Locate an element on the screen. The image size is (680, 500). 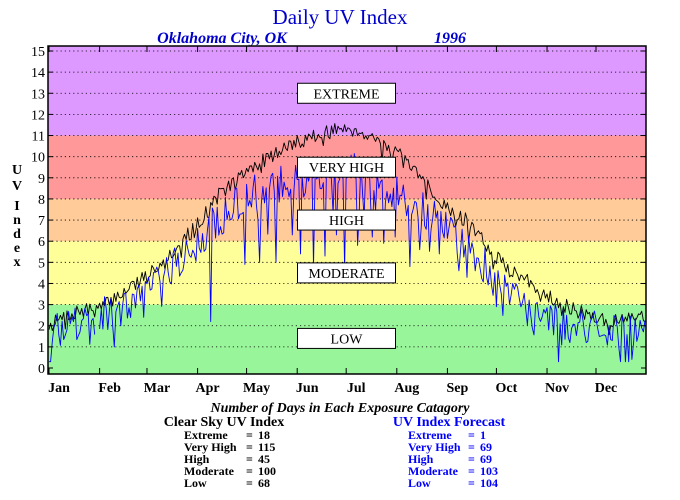
x-tick-label: Oct is located at coordinates (507, 388).